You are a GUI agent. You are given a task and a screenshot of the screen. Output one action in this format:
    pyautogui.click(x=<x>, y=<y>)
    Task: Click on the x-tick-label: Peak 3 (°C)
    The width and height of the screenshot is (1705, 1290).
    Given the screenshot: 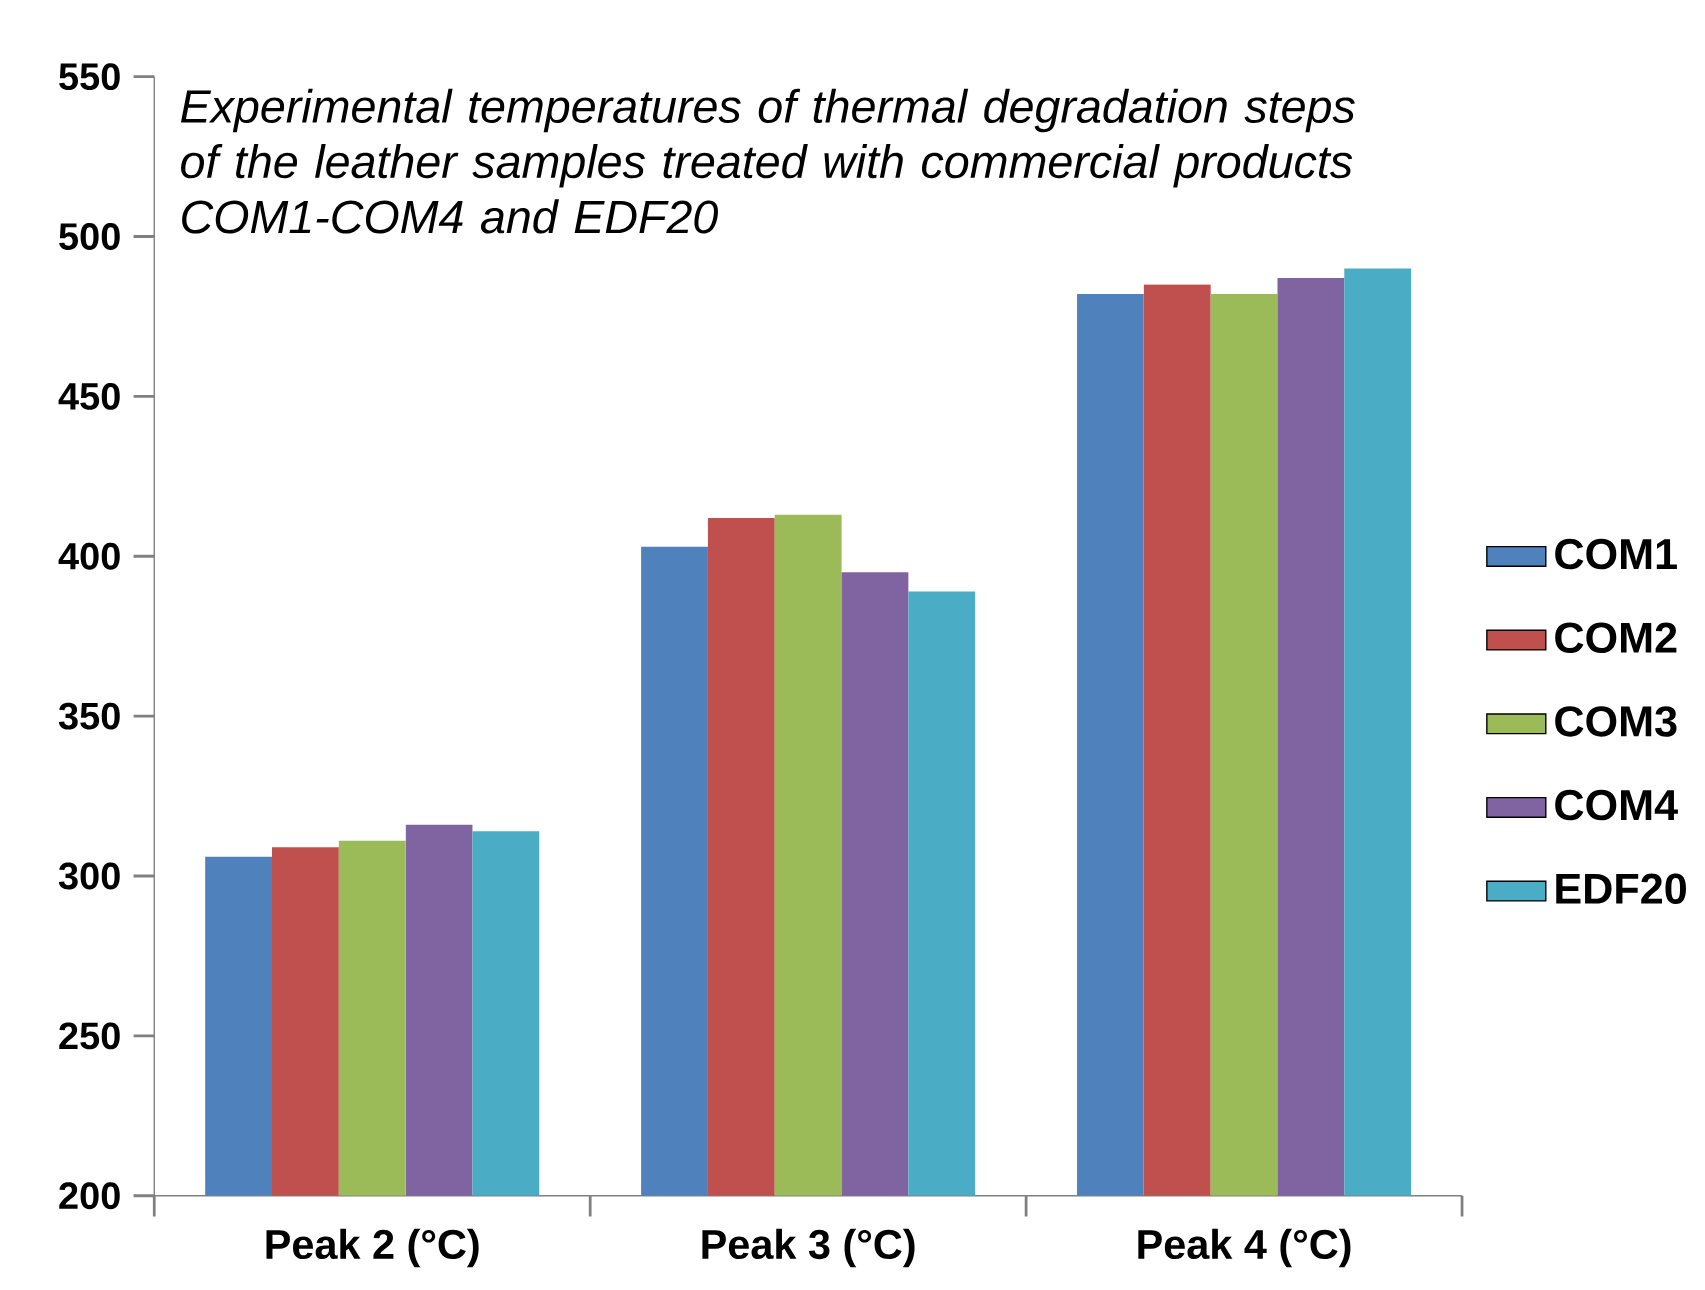 What is the action you would take?
    pyautogui.click(x=808, y=1248)
    